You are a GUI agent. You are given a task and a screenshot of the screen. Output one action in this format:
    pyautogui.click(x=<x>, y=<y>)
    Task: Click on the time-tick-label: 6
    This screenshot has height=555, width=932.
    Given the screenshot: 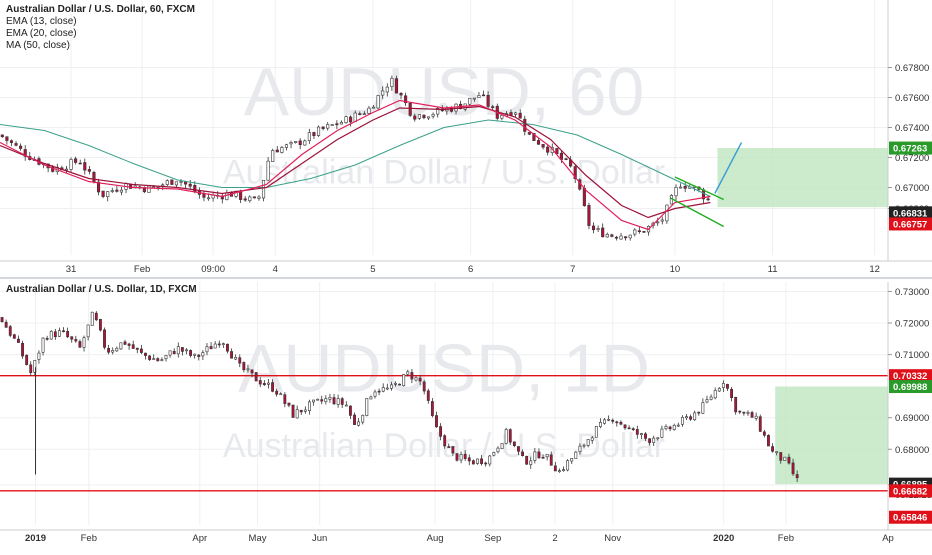 What is the action you would take?
    pyautogui.click(x=470, y=269)
    